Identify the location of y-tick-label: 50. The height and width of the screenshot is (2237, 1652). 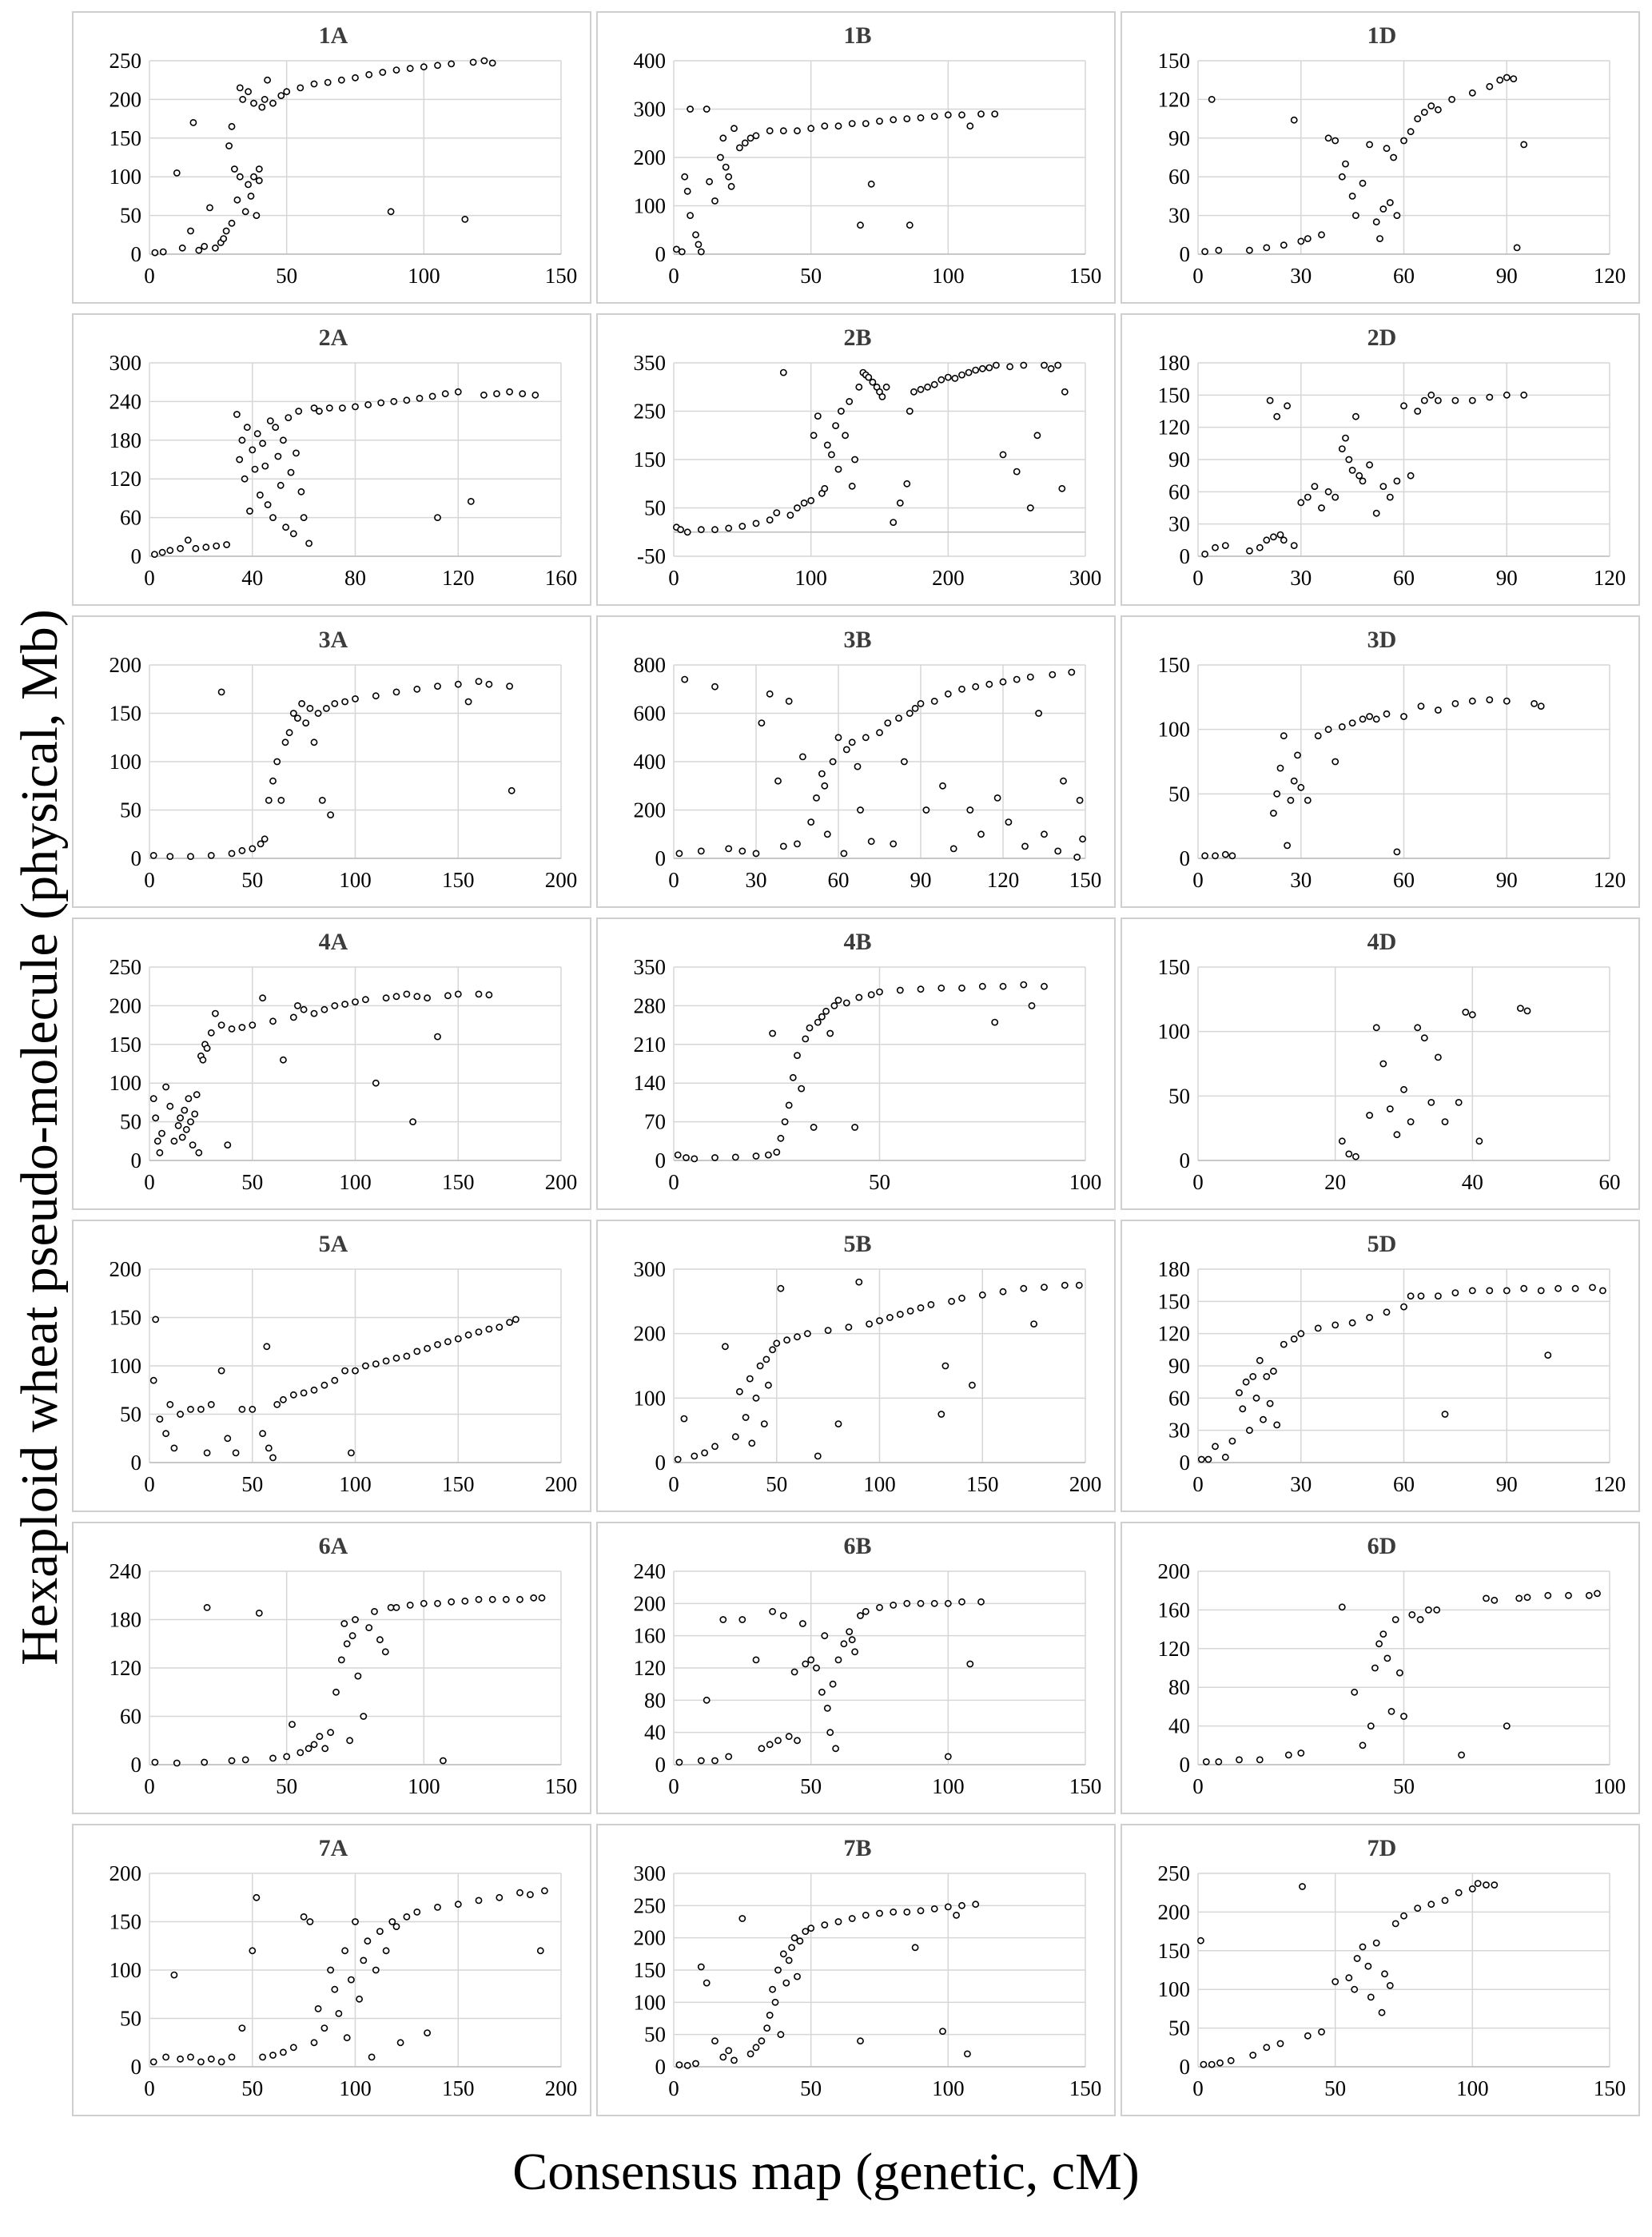
(1179, 1096).